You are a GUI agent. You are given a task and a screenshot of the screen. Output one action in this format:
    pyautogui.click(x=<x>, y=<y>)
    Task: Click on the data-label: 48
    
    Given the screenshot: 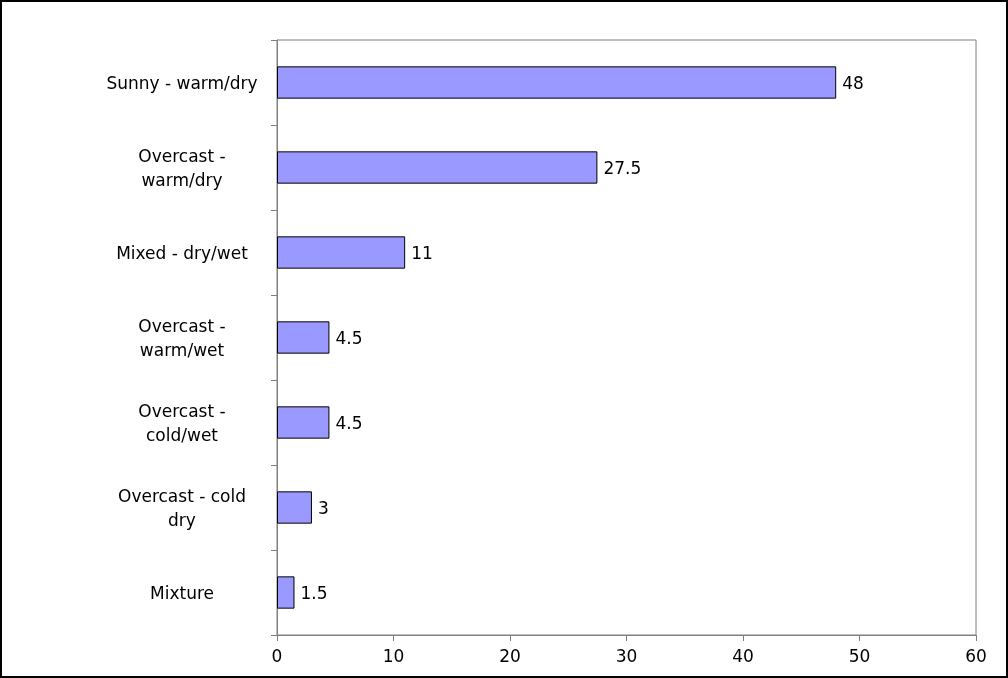 What is the action you would take?
    pyautogui.click(x=853, y=82)
    